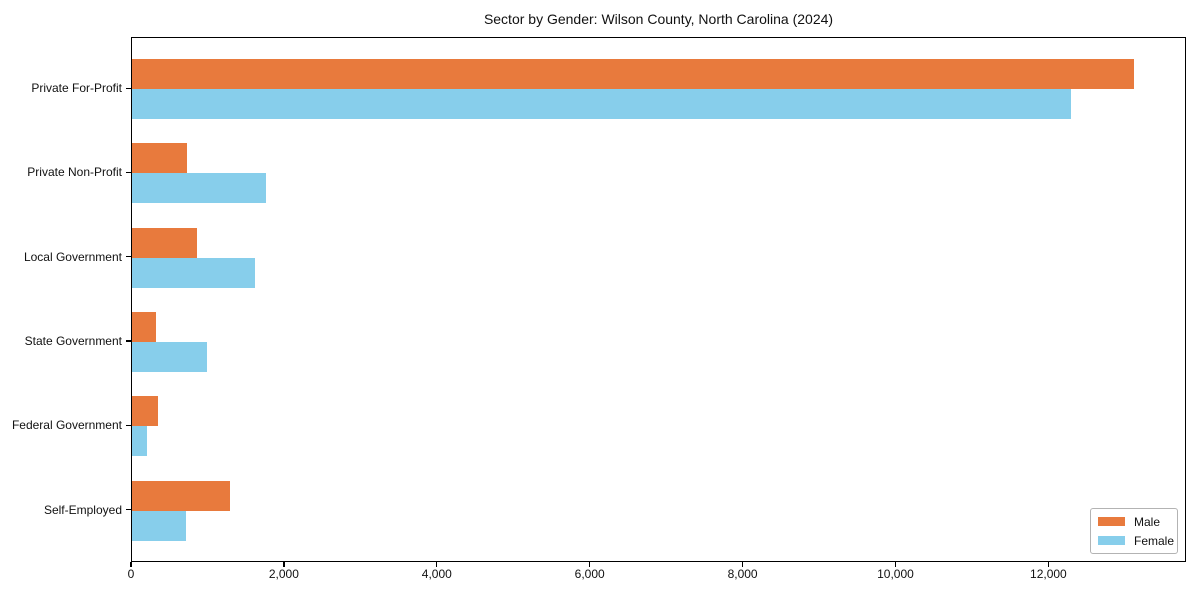 This screenshot has height=600, width=1200. I want to click on y-axis-label-self-employed: Self-Employed, so click(82, 509).